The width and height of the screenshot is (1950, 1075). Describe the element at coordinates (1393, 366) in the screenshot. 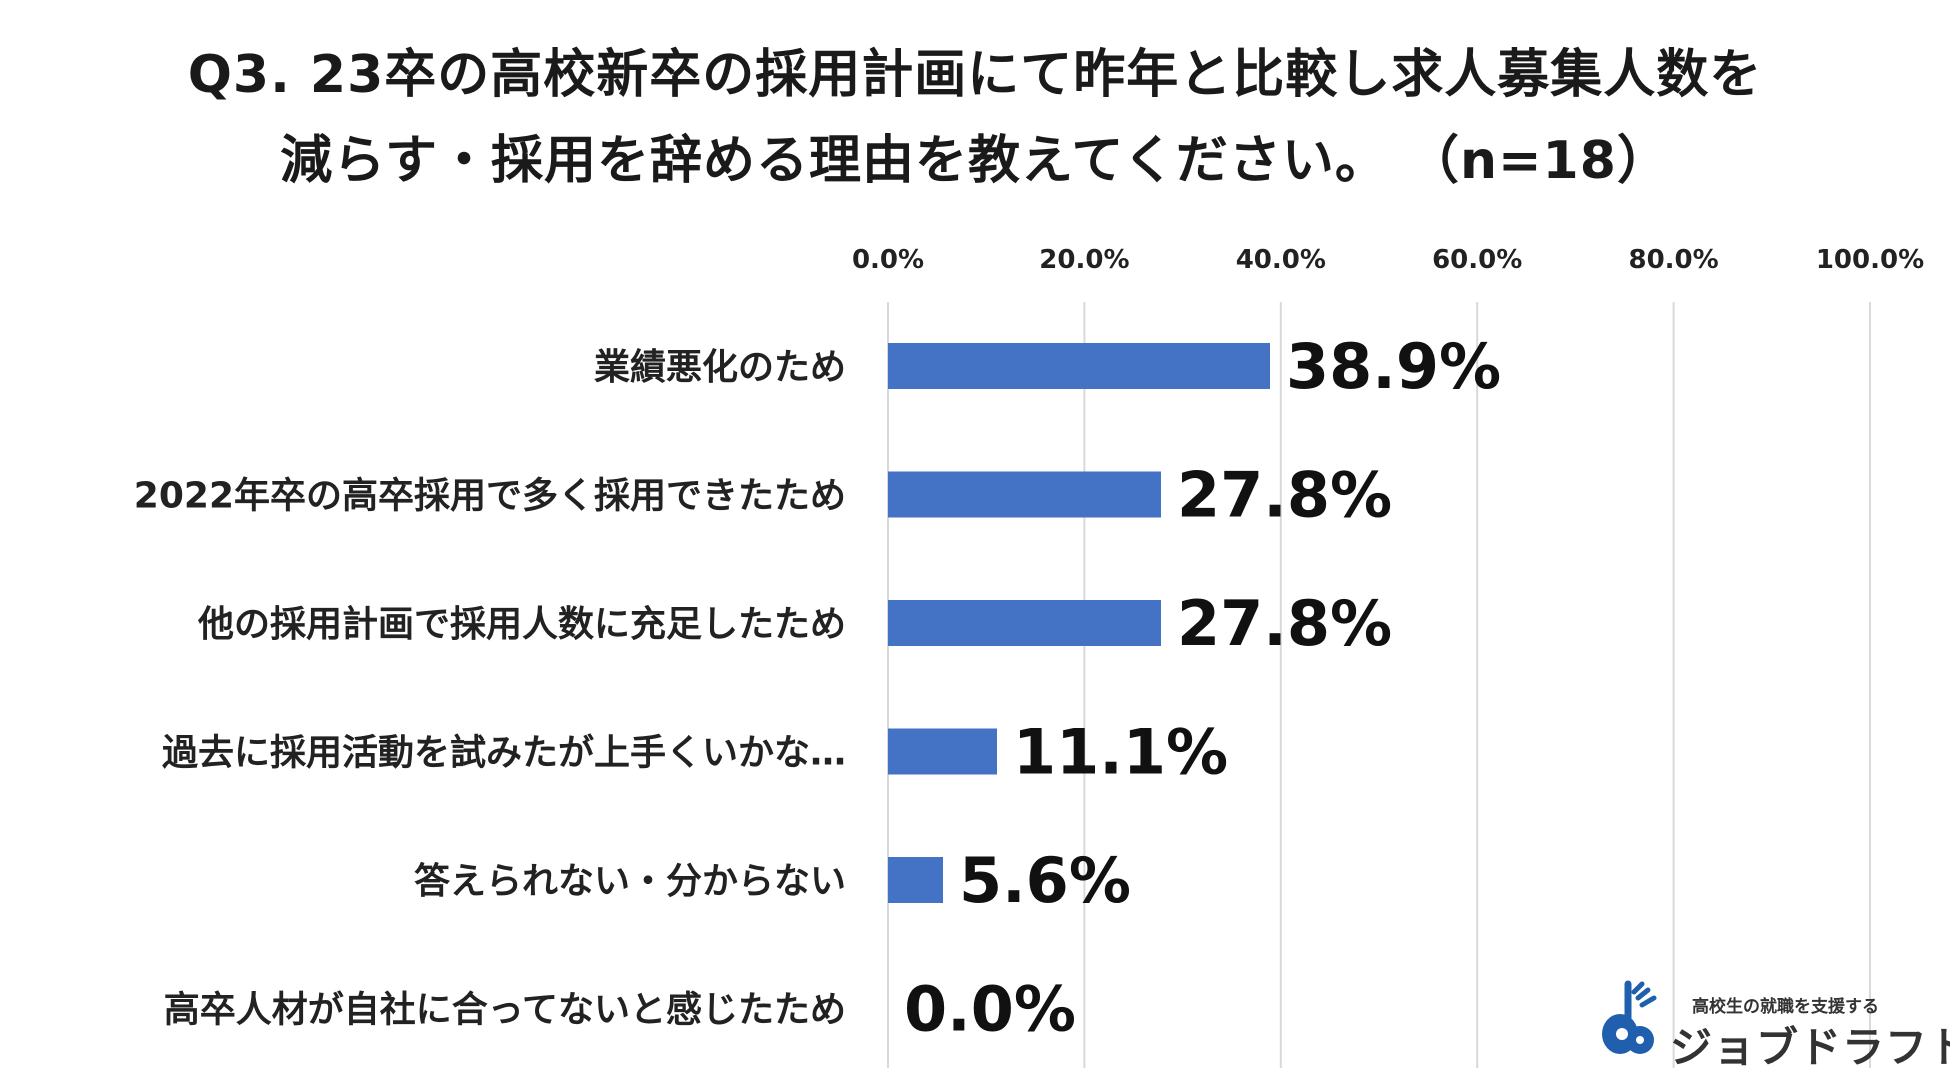

I see `data-label: 38.9%` at that location.